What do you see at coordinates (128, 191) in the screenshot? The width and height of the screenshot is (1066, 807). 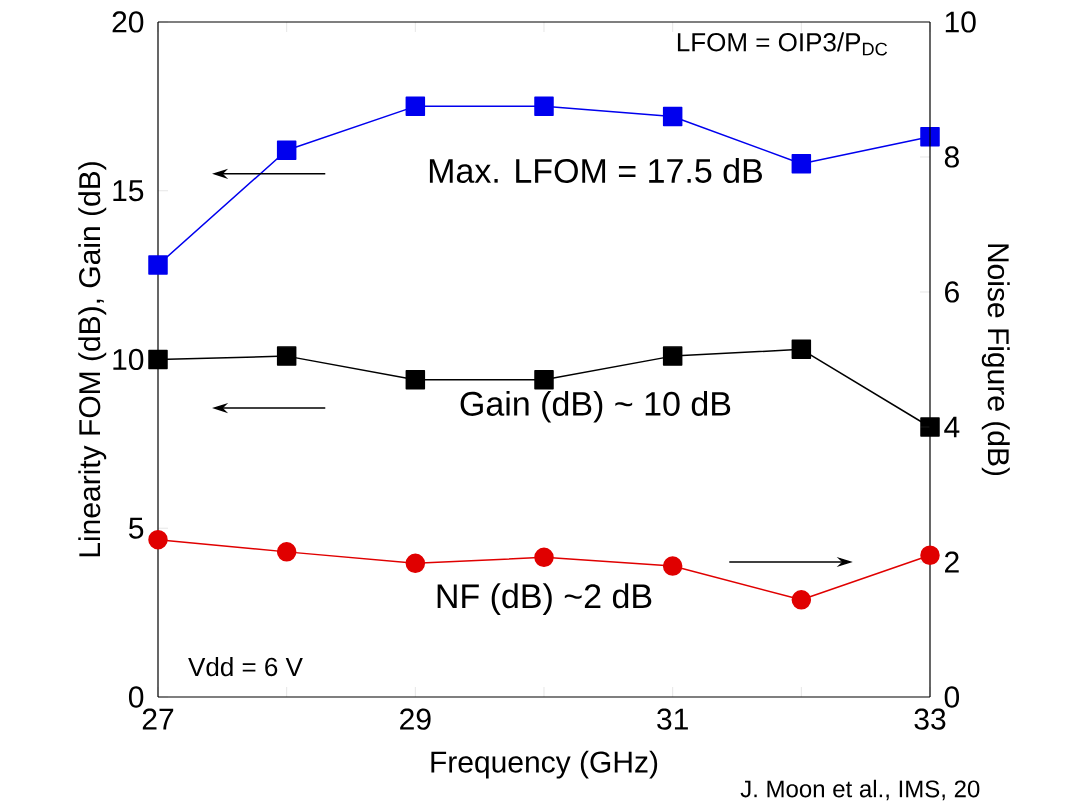 I see `y-tick-label: 15` at bounding box center [128, 191].